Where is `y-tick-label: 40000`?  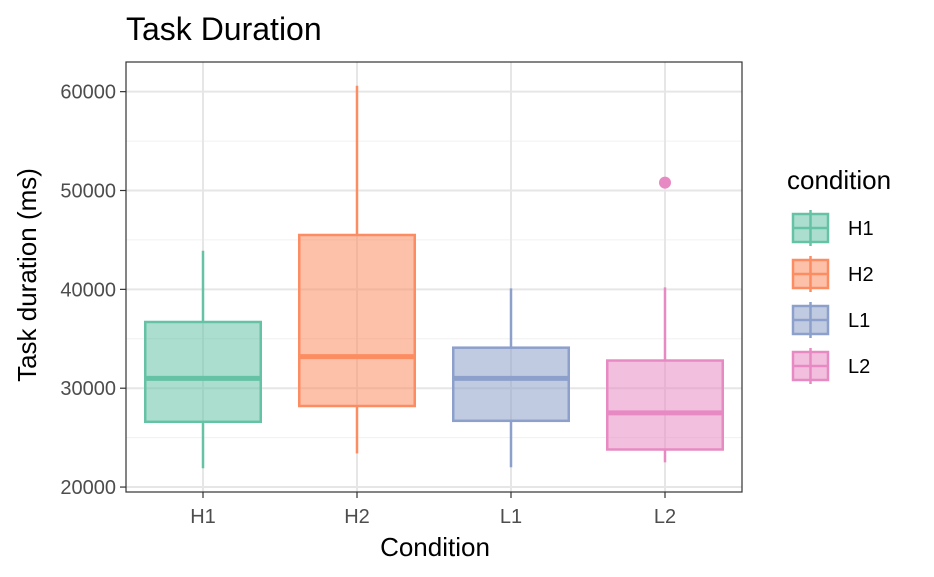 y-tick-label: 40000 is located at coordinates (88, 290).